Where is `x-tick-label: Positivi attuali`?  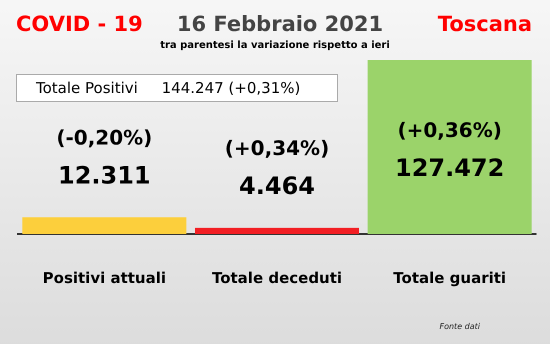
x-tick-label: Positivi attuali is located at coordinates (104, 277).